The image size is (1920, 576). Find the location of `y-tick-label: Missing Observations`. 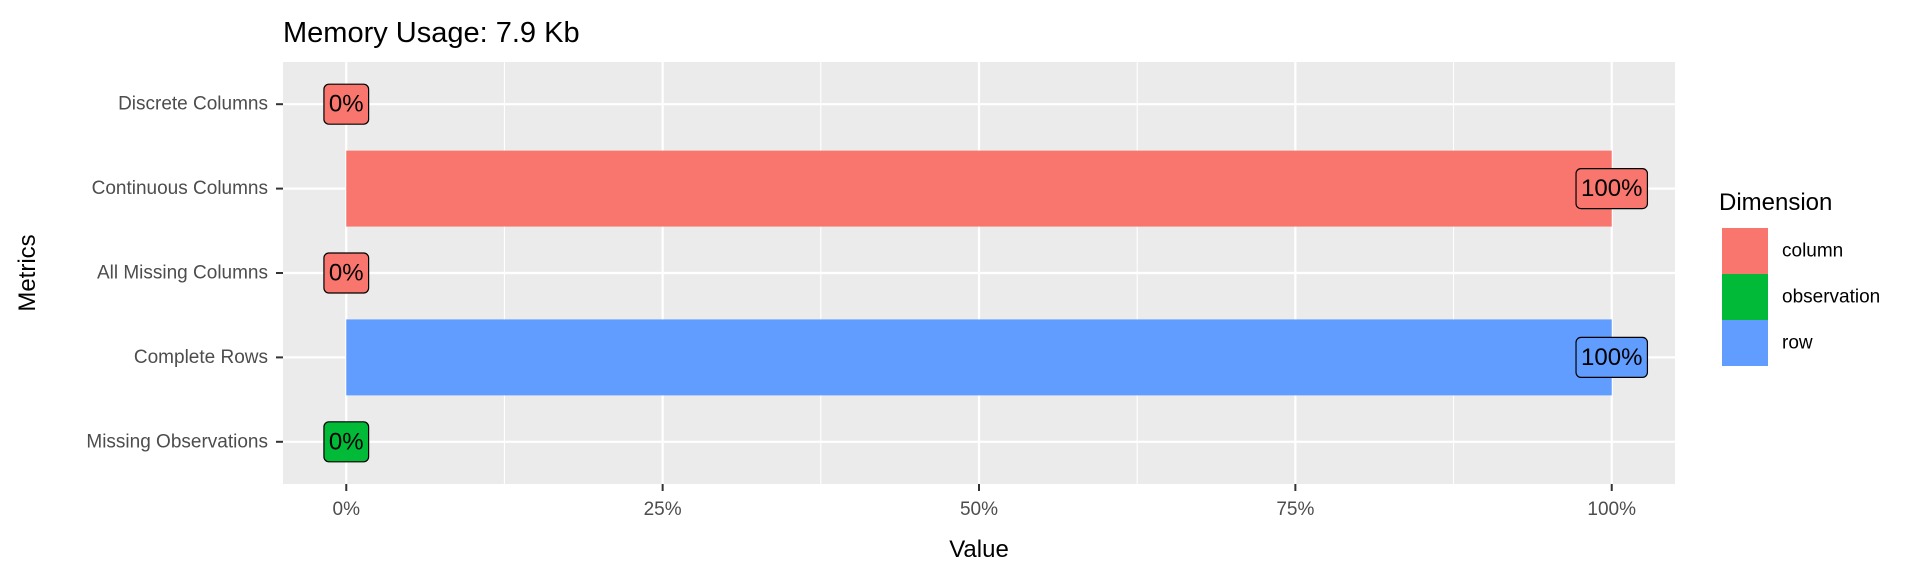

y-tick-label: Missing Observations is located at coordinates (177, 441).